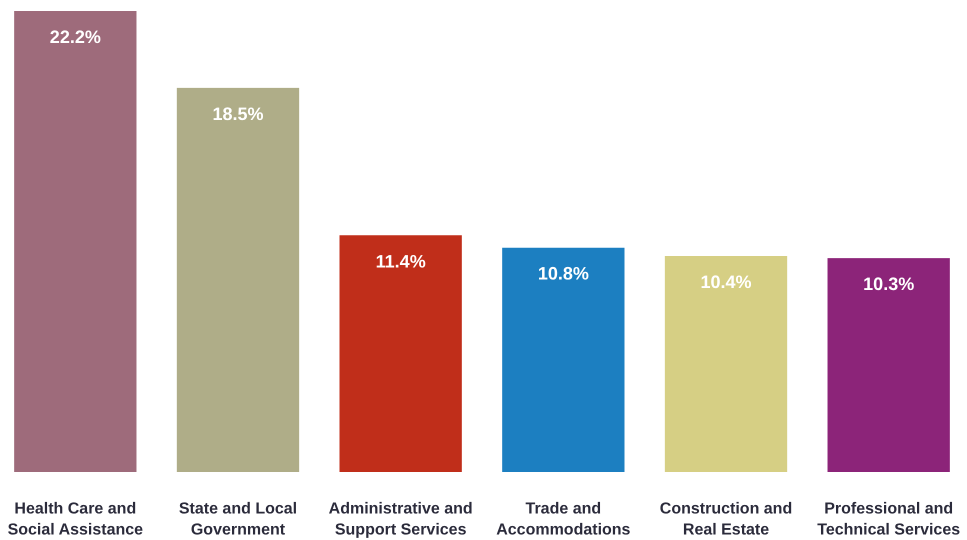 This screenshot has height=540, width=967. What do you see at coordinates (238, 519) in the screenshot?
I see `x-tick-label: State and Local Government` at bounding box center [238, 519].